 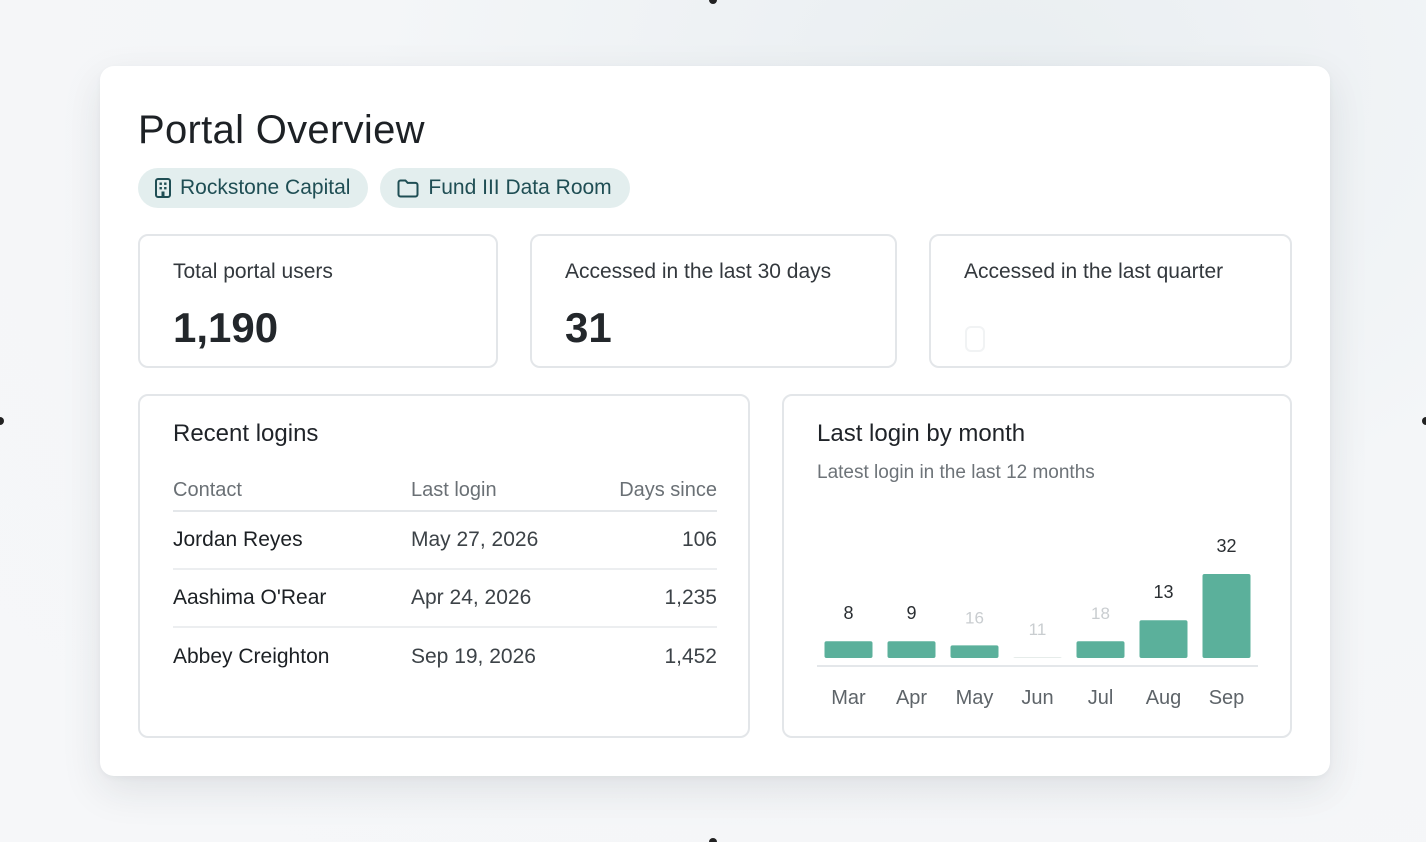 What do you see at coordinates (911, 613) in the screenshot?
I see `chart-data-label: 9` at bounding box center [911, 613].